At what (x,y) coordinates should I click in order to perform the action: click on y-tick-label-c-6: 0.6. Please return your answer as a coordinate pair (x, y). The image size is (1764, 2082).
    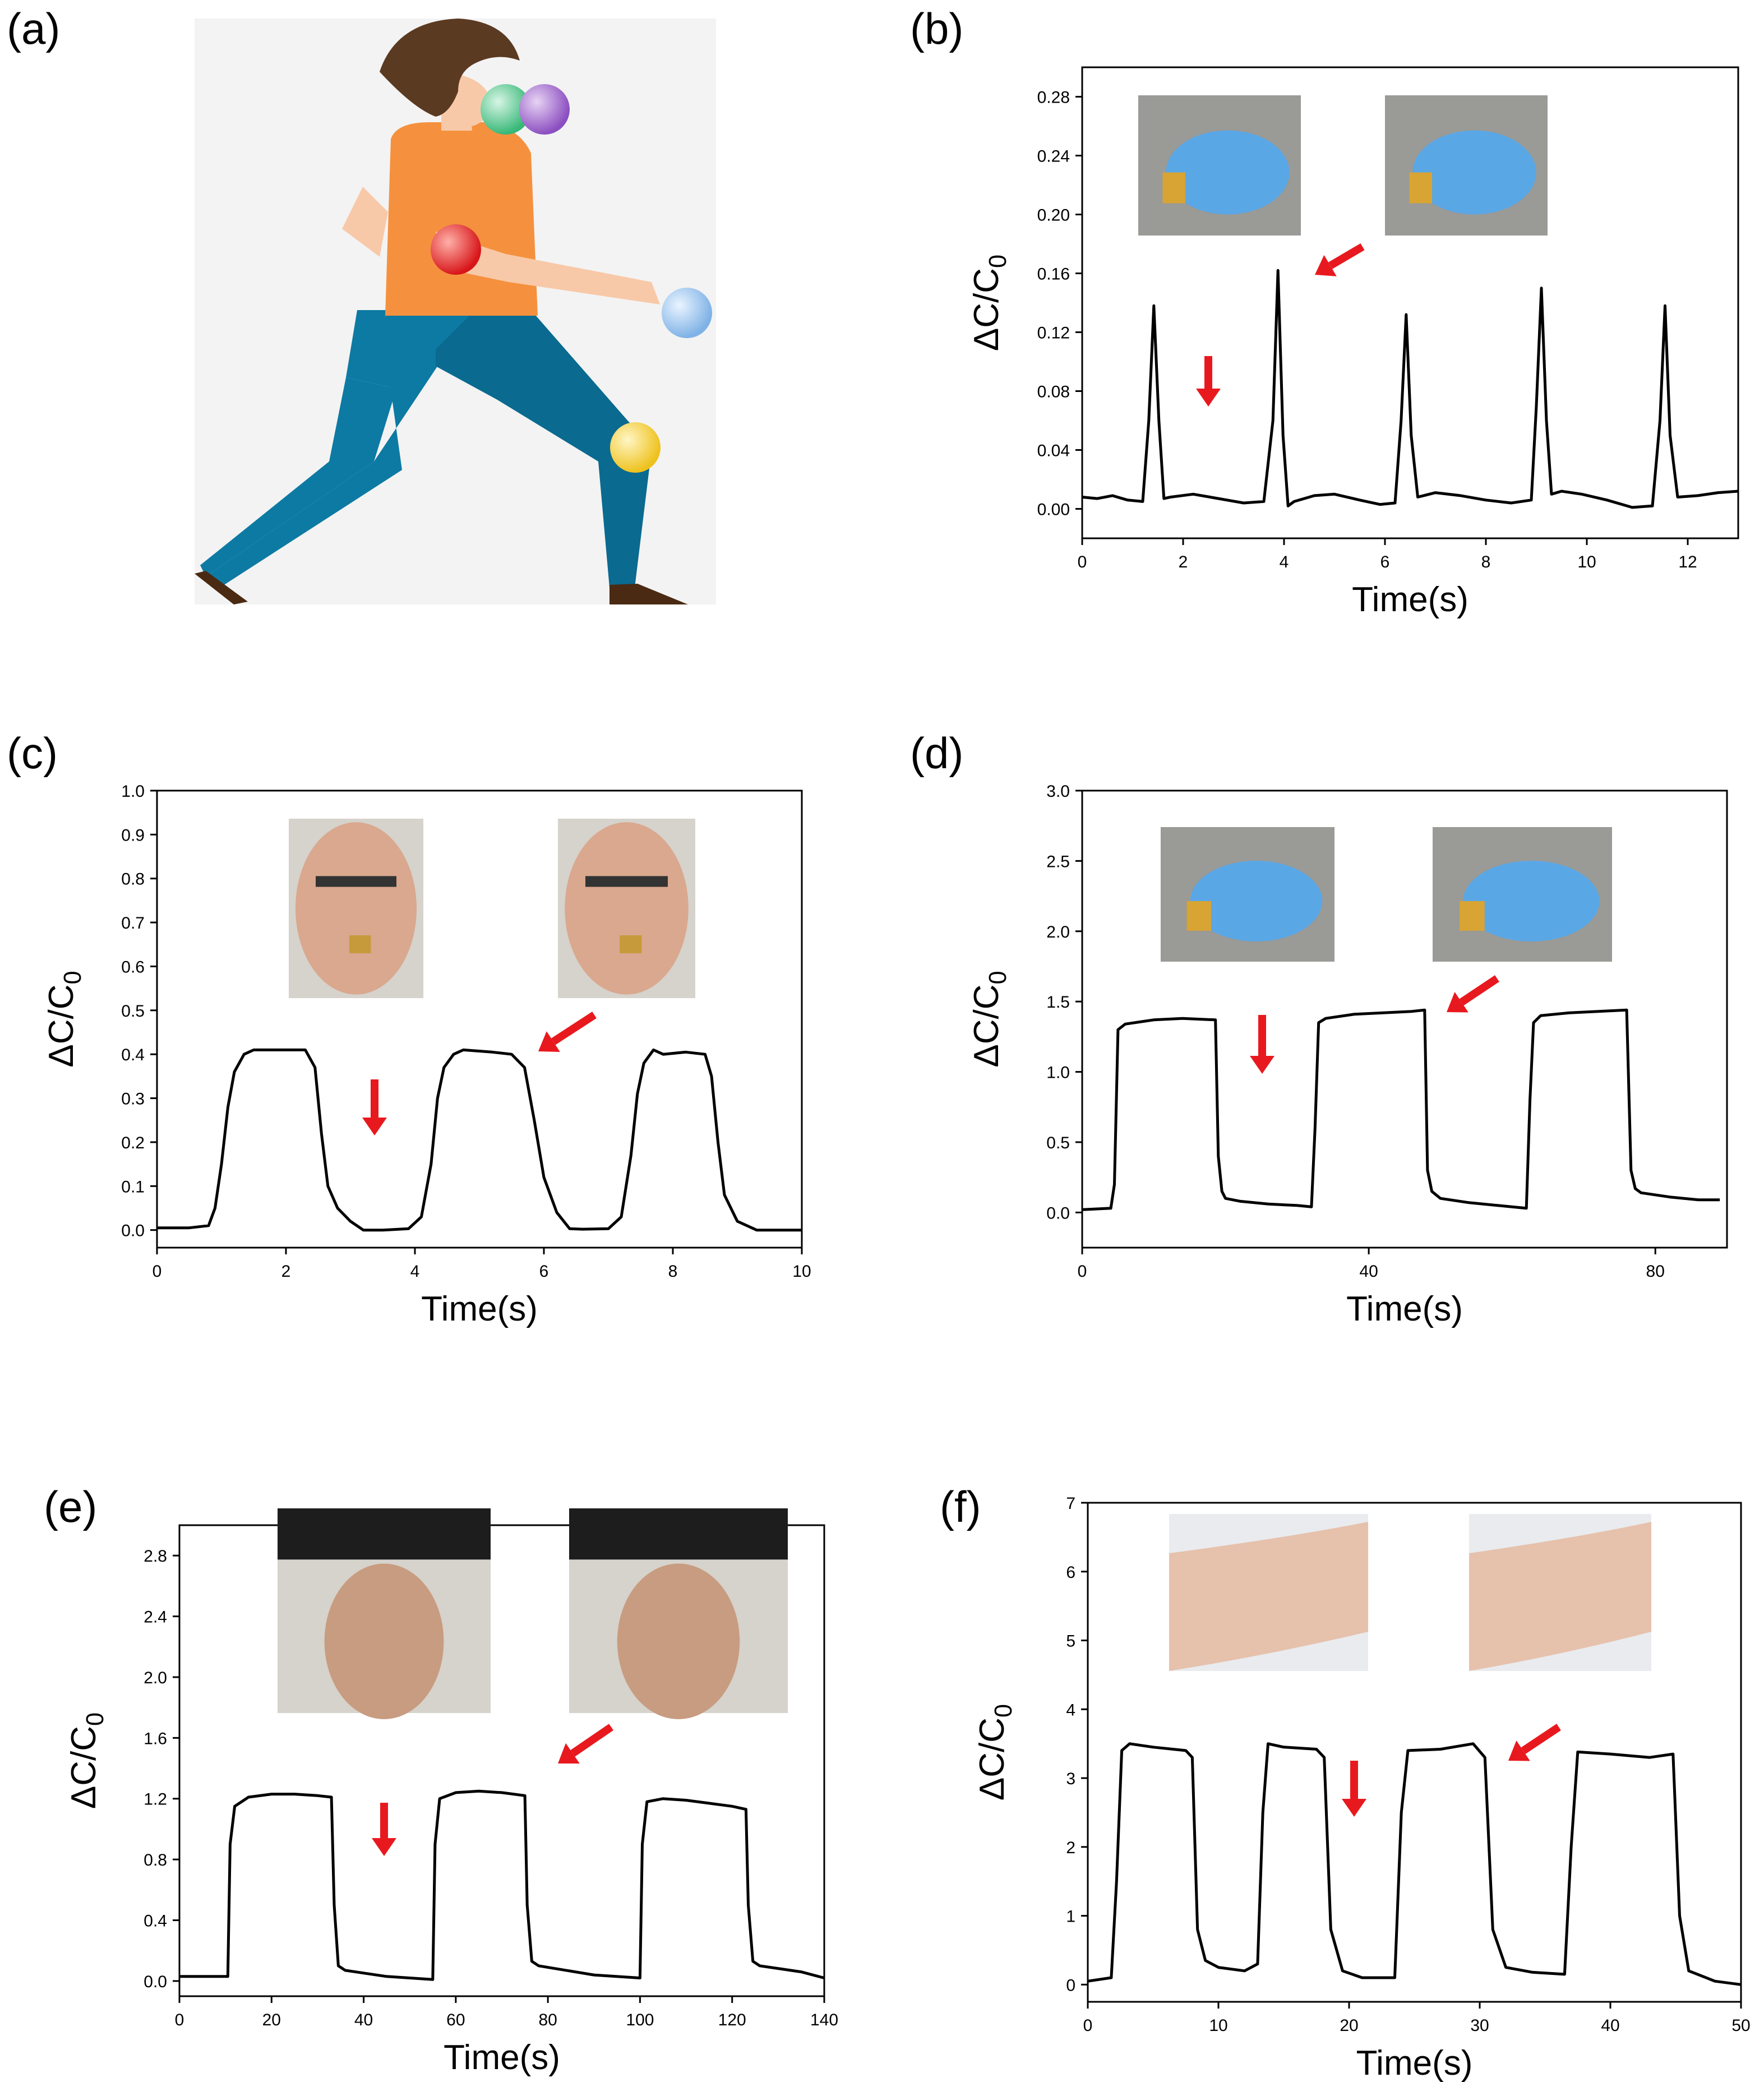
    Looking at the image, I should click on (133, 967).